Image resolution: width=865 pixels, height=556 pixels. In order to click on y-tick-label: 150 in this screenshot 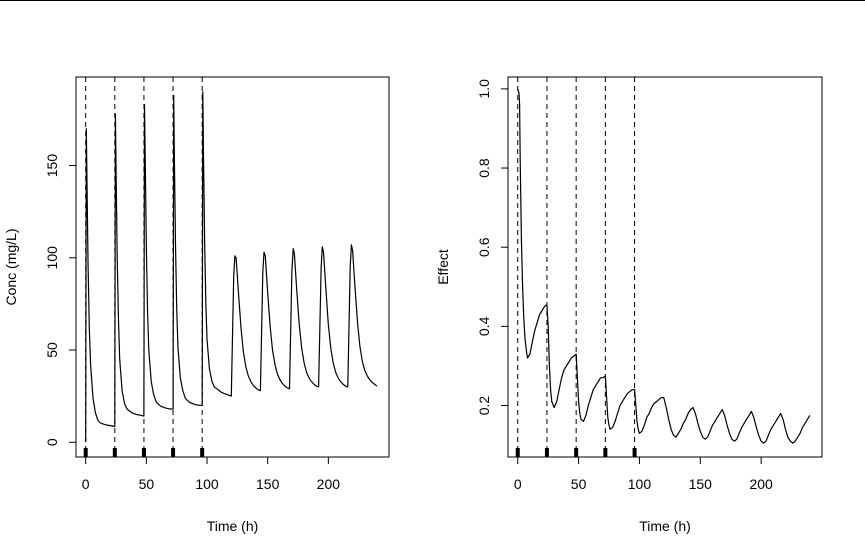, I will do `click(52, 166)`.